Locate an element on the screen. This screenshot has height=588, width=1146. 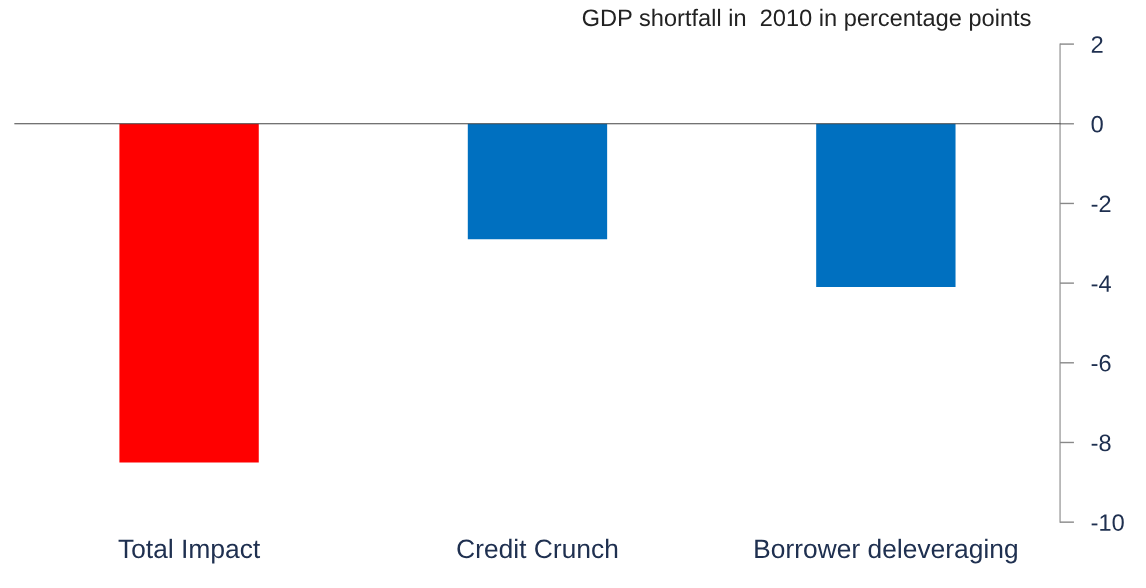
y-tick-label: -4 is located at coordinates (1101, 283).